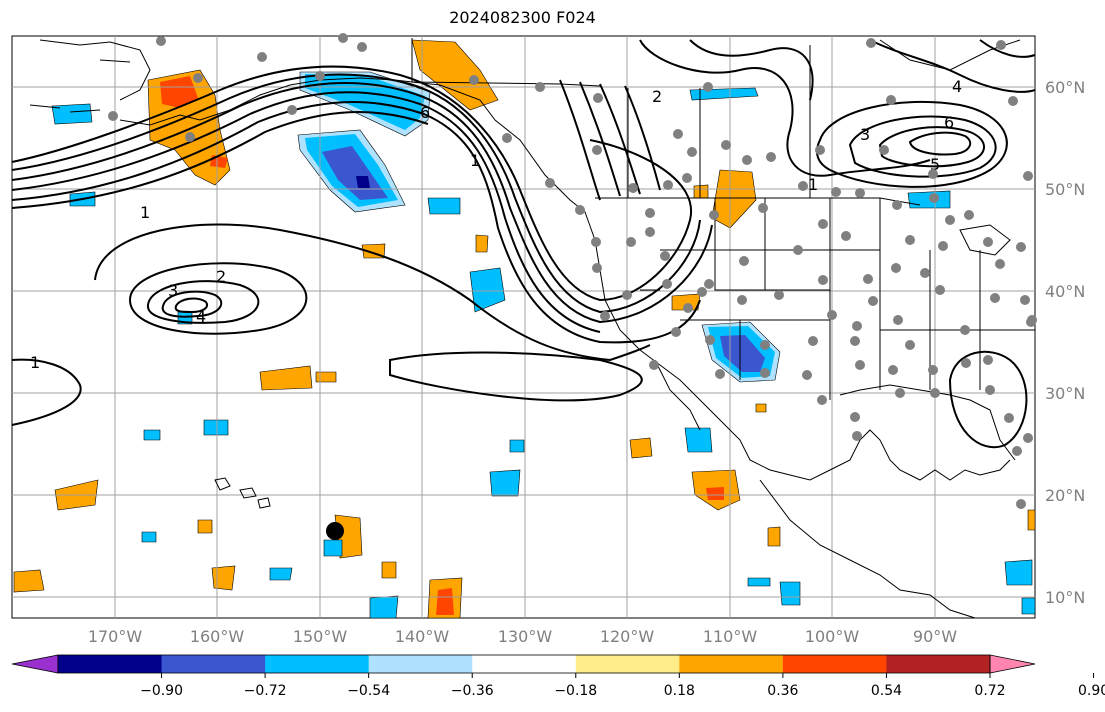 This screenshot has height=712, width=1105. Describe the element at coordinates (1065, 597) in the screenshot. I see `lat-label: 10°N` at that location.